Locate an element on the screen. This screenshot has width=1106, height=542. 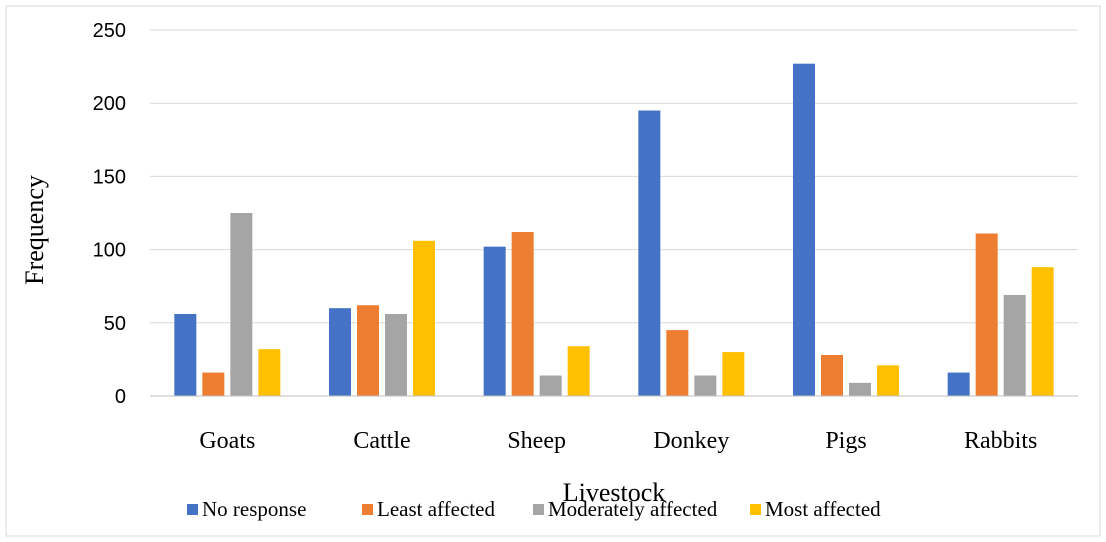
x-tick-label: Donkey is located at coordinates (691, 441).